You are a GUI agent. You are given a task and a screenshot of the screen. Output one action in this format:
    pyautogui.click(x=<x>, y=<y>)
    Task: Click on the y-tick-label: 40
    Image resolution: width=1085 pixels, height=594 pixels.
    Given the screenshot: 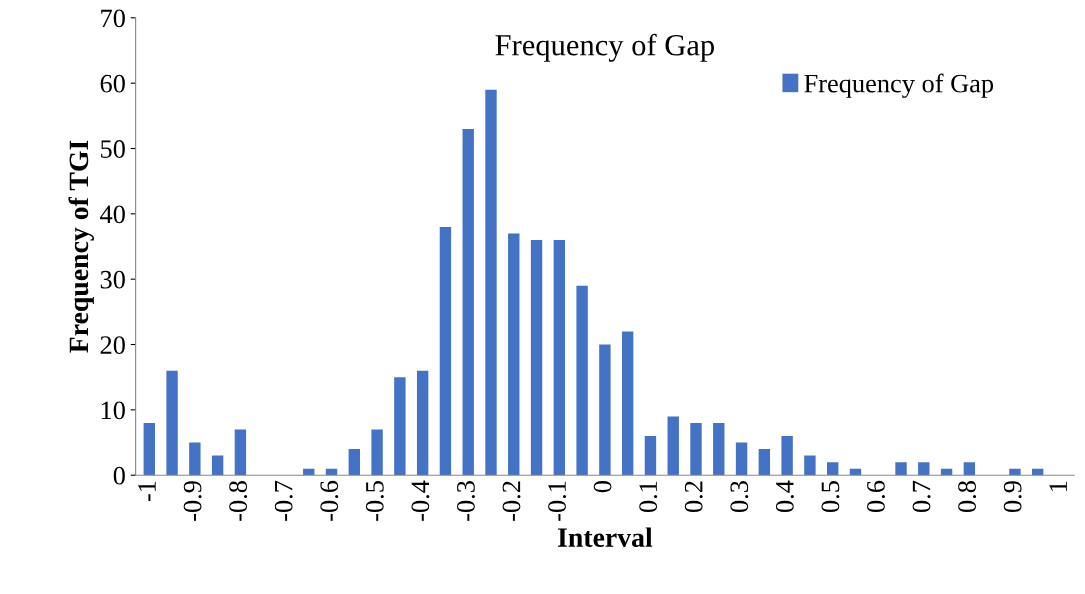 What is the action you would take?
    pyautogui.click(x=112, y=214)
    